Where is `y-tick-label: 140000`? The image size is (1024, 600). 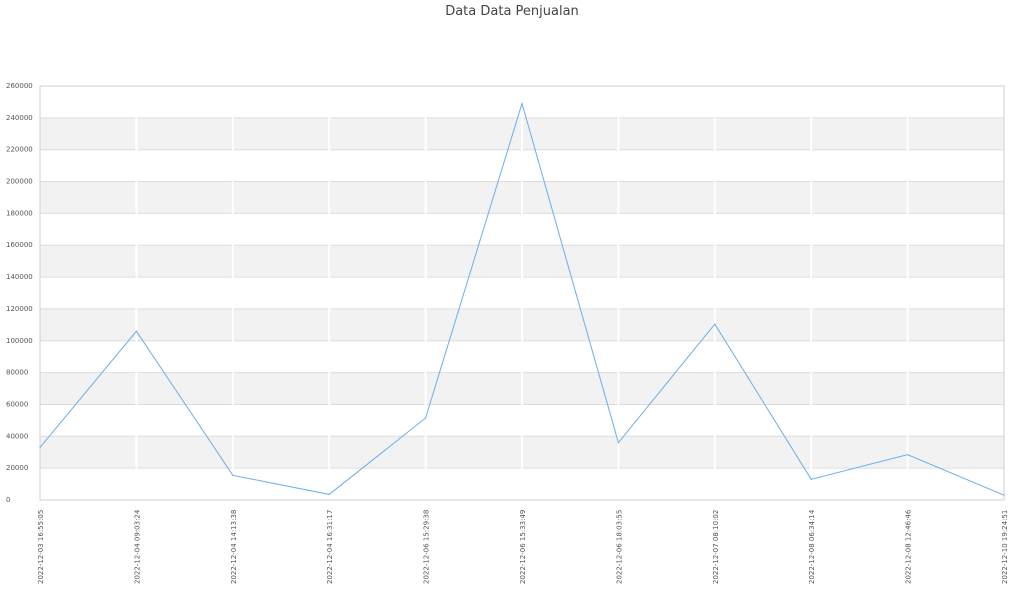 y-tick-label: 140000 is located at coordinates (19, 277).